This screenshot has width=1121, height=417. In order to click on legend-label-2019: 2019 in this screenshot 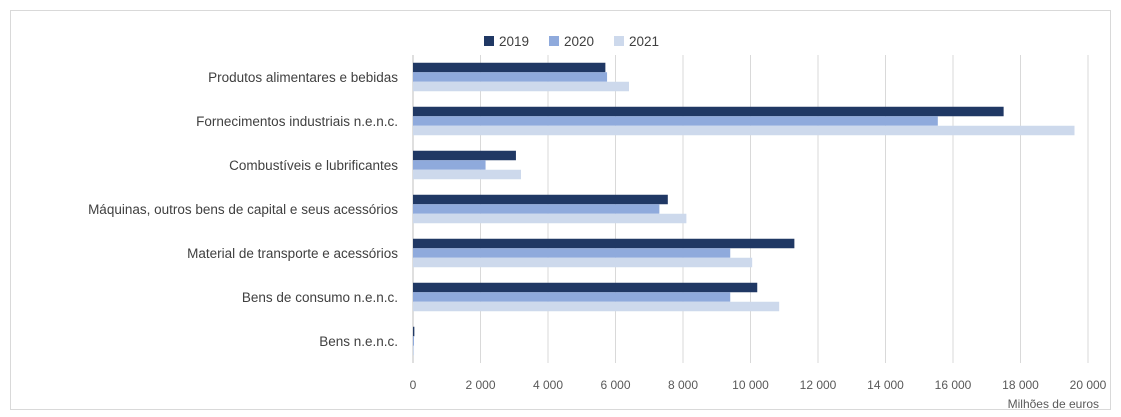, I will do `click(514, 41)`.